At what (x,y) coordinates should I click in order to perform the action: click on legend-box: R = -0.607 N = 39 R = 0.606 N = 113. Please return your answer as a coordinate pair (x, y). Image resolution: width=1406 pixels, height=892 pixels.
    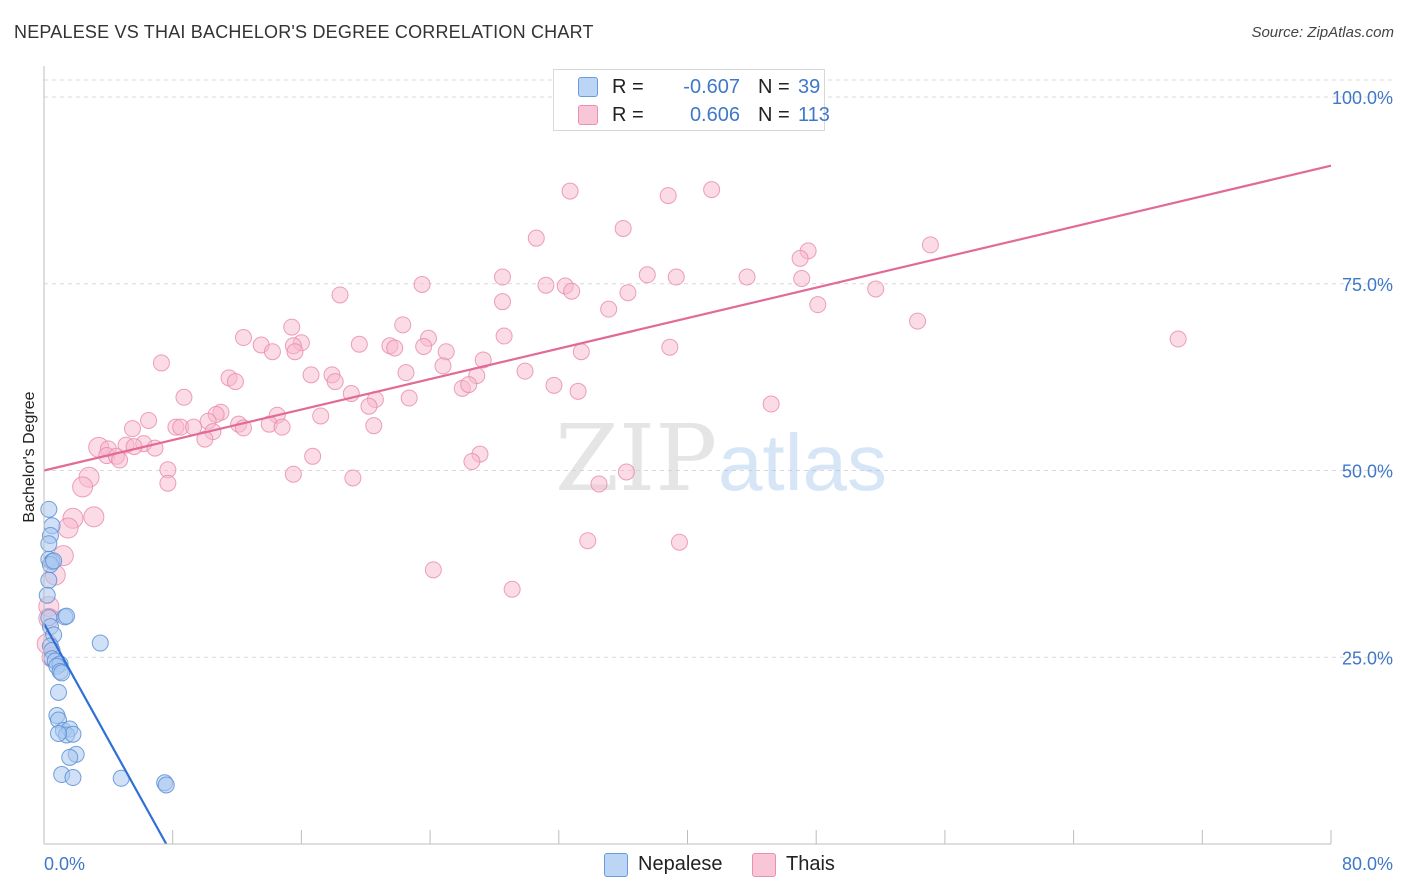
    Looking at the image, I should click on (691, 100).